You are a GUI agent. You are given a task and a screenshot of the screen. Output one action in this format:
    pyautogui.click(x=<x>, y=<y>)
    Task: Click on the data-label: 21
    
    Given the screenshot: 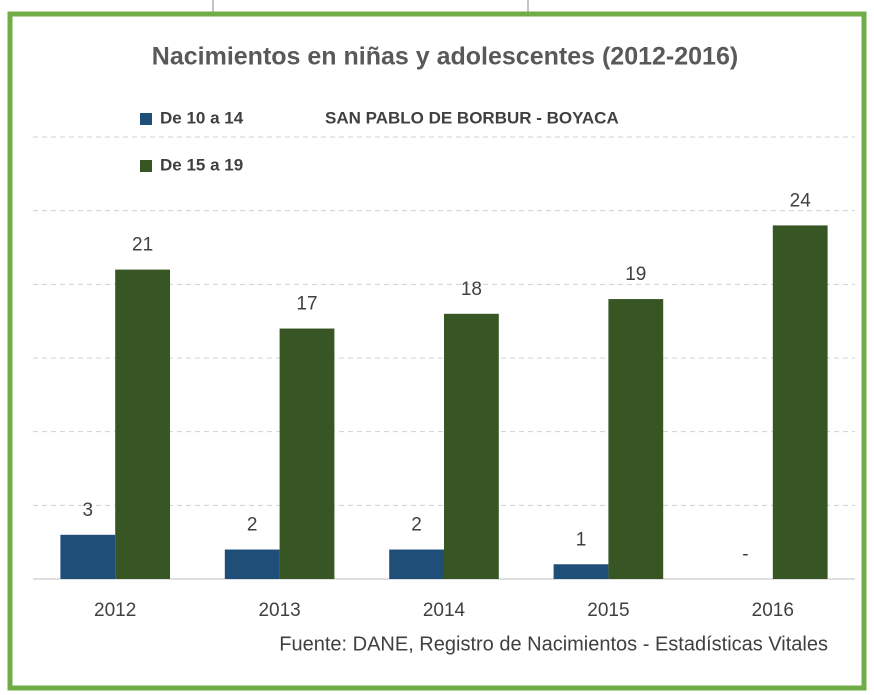 What is the action you would take?
    pyautogui.click(x=142, y=245)
    